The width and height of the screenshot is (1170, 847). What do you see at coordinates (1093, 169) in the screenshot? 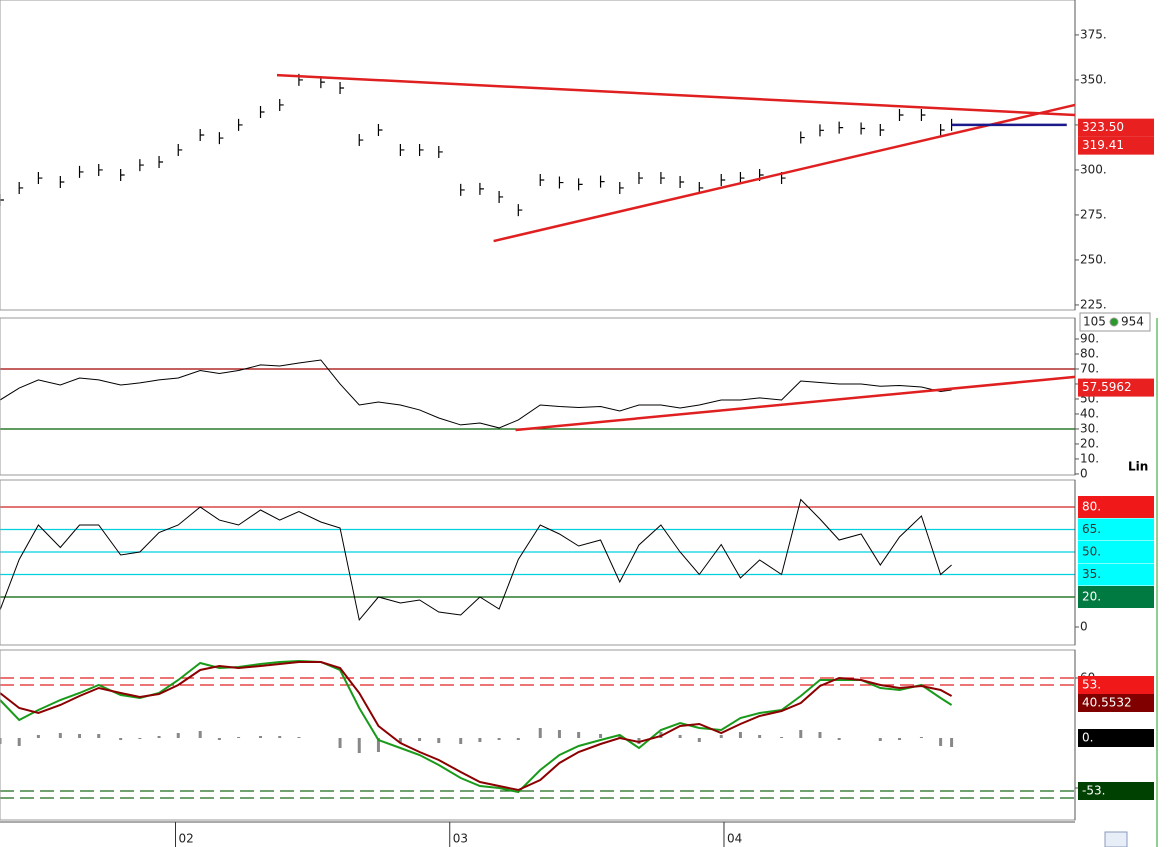
I see `y-tick-label: 300.` at bounding box center [1093, 169].